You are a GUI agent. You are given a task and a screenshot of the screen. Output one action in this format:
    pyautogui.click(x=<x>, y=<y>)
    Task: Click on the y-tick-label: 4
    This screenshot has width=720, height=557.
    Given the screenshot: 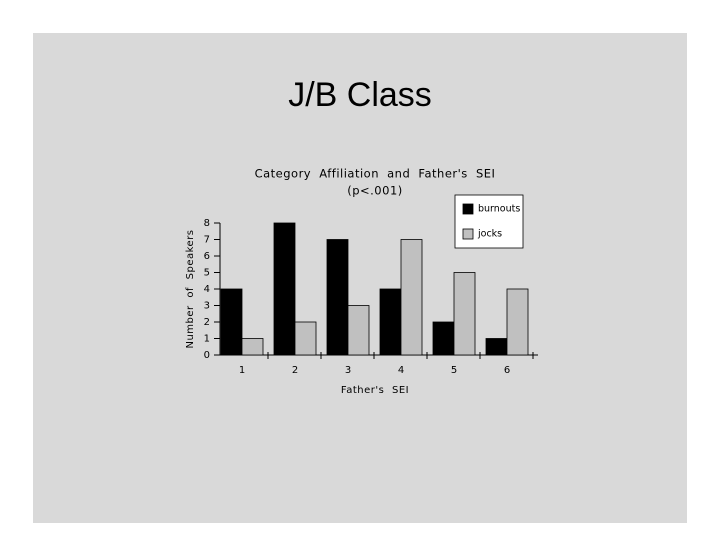 What is the action you would take?
    pyautogui.click(x=207, y=289)
    